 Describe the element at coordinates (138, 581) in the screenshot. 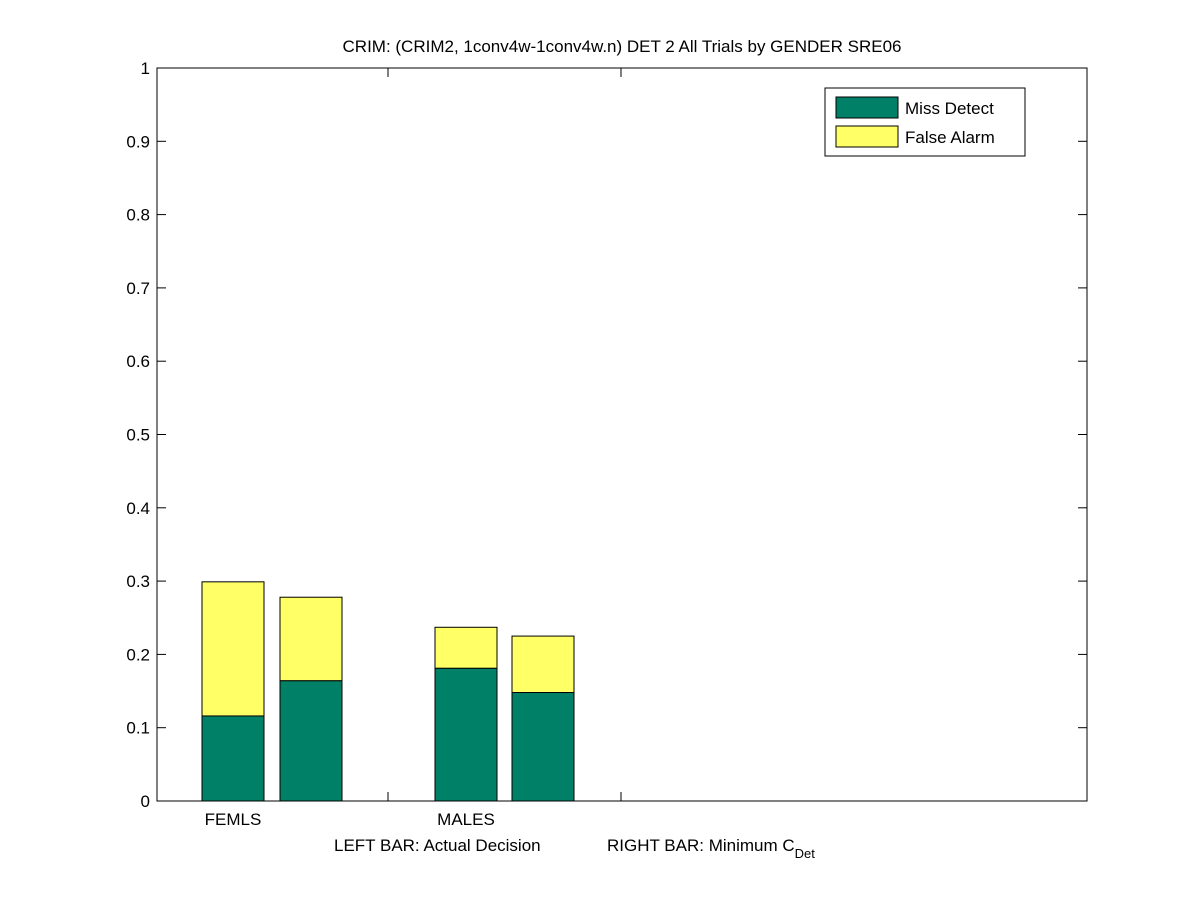

I see `y-tick-label: 0.3` at that location.